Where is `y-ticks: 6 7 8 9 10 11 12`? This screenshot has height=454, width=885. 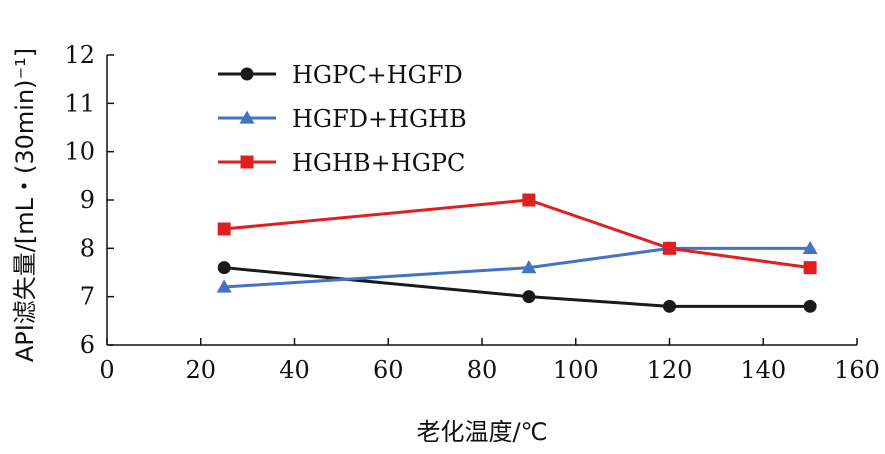
y-ticks: 6 7 8 9 10 11 12 is located at coordinates (89, 200).